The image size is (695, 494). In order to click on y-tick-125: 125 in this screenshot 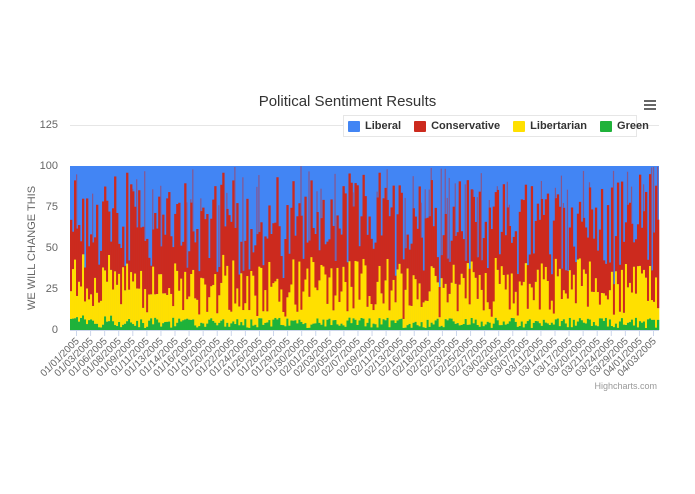, I will do `click(48, 125)`.